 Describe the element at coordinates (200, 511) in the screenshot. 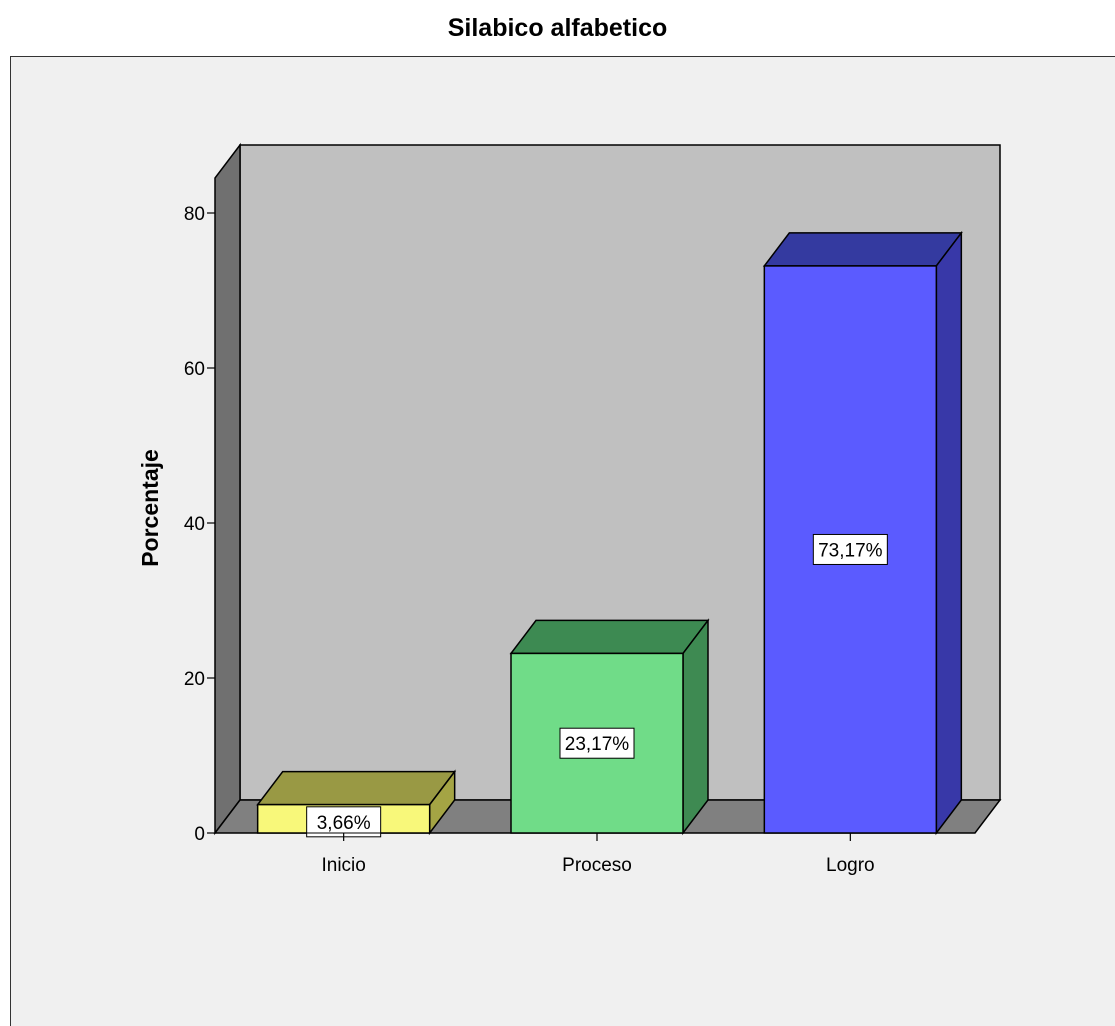

I see `y-axis: 0 20 40 60 80` at that location.